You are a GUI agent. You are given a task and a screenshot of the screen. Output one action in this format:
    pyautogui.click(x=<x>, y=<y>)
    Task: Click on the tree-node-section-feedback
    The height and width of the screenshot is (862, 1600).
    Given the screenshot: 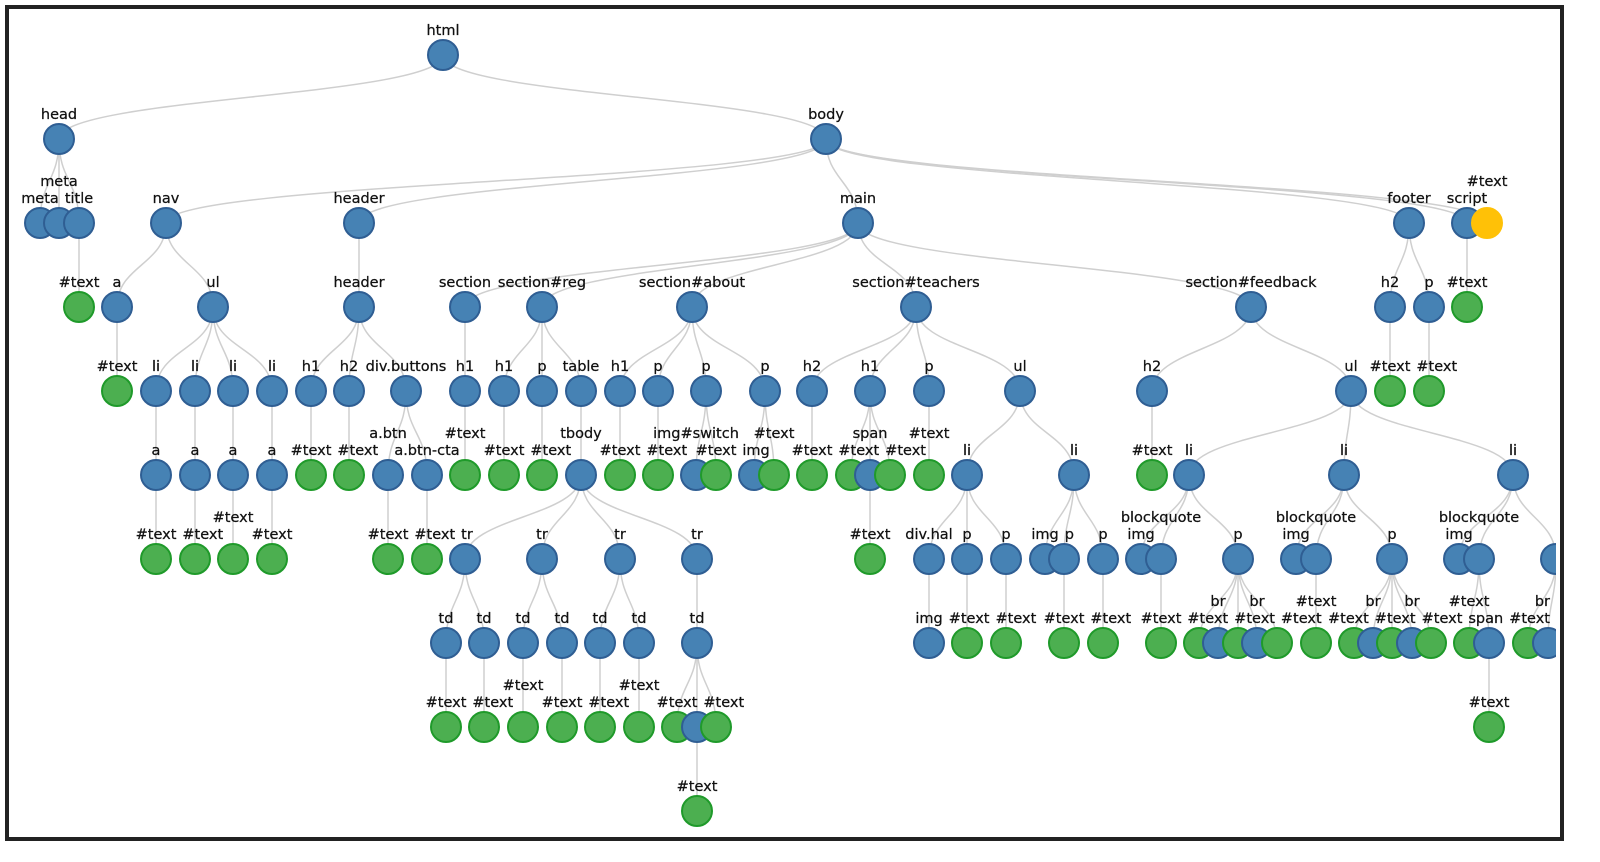 What is the action you would take?
    pyautogui.click(x=1251, y=307)
    